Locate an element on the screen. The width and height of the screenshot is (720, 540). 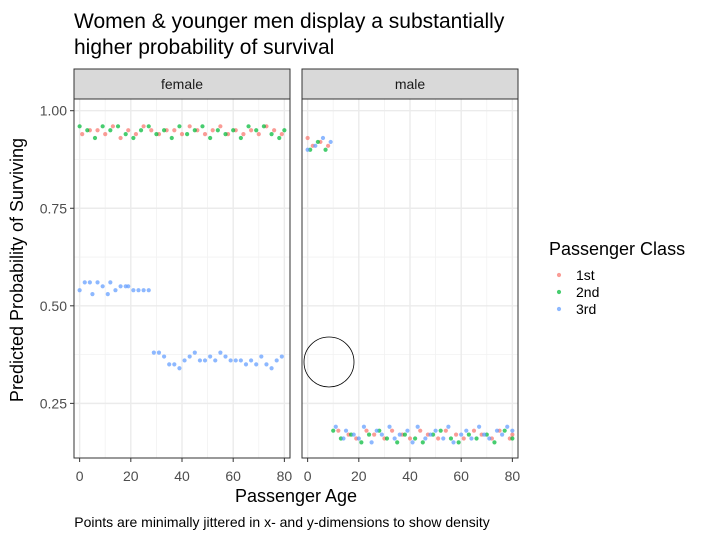
series-1st is located at coordinates (182, 132).